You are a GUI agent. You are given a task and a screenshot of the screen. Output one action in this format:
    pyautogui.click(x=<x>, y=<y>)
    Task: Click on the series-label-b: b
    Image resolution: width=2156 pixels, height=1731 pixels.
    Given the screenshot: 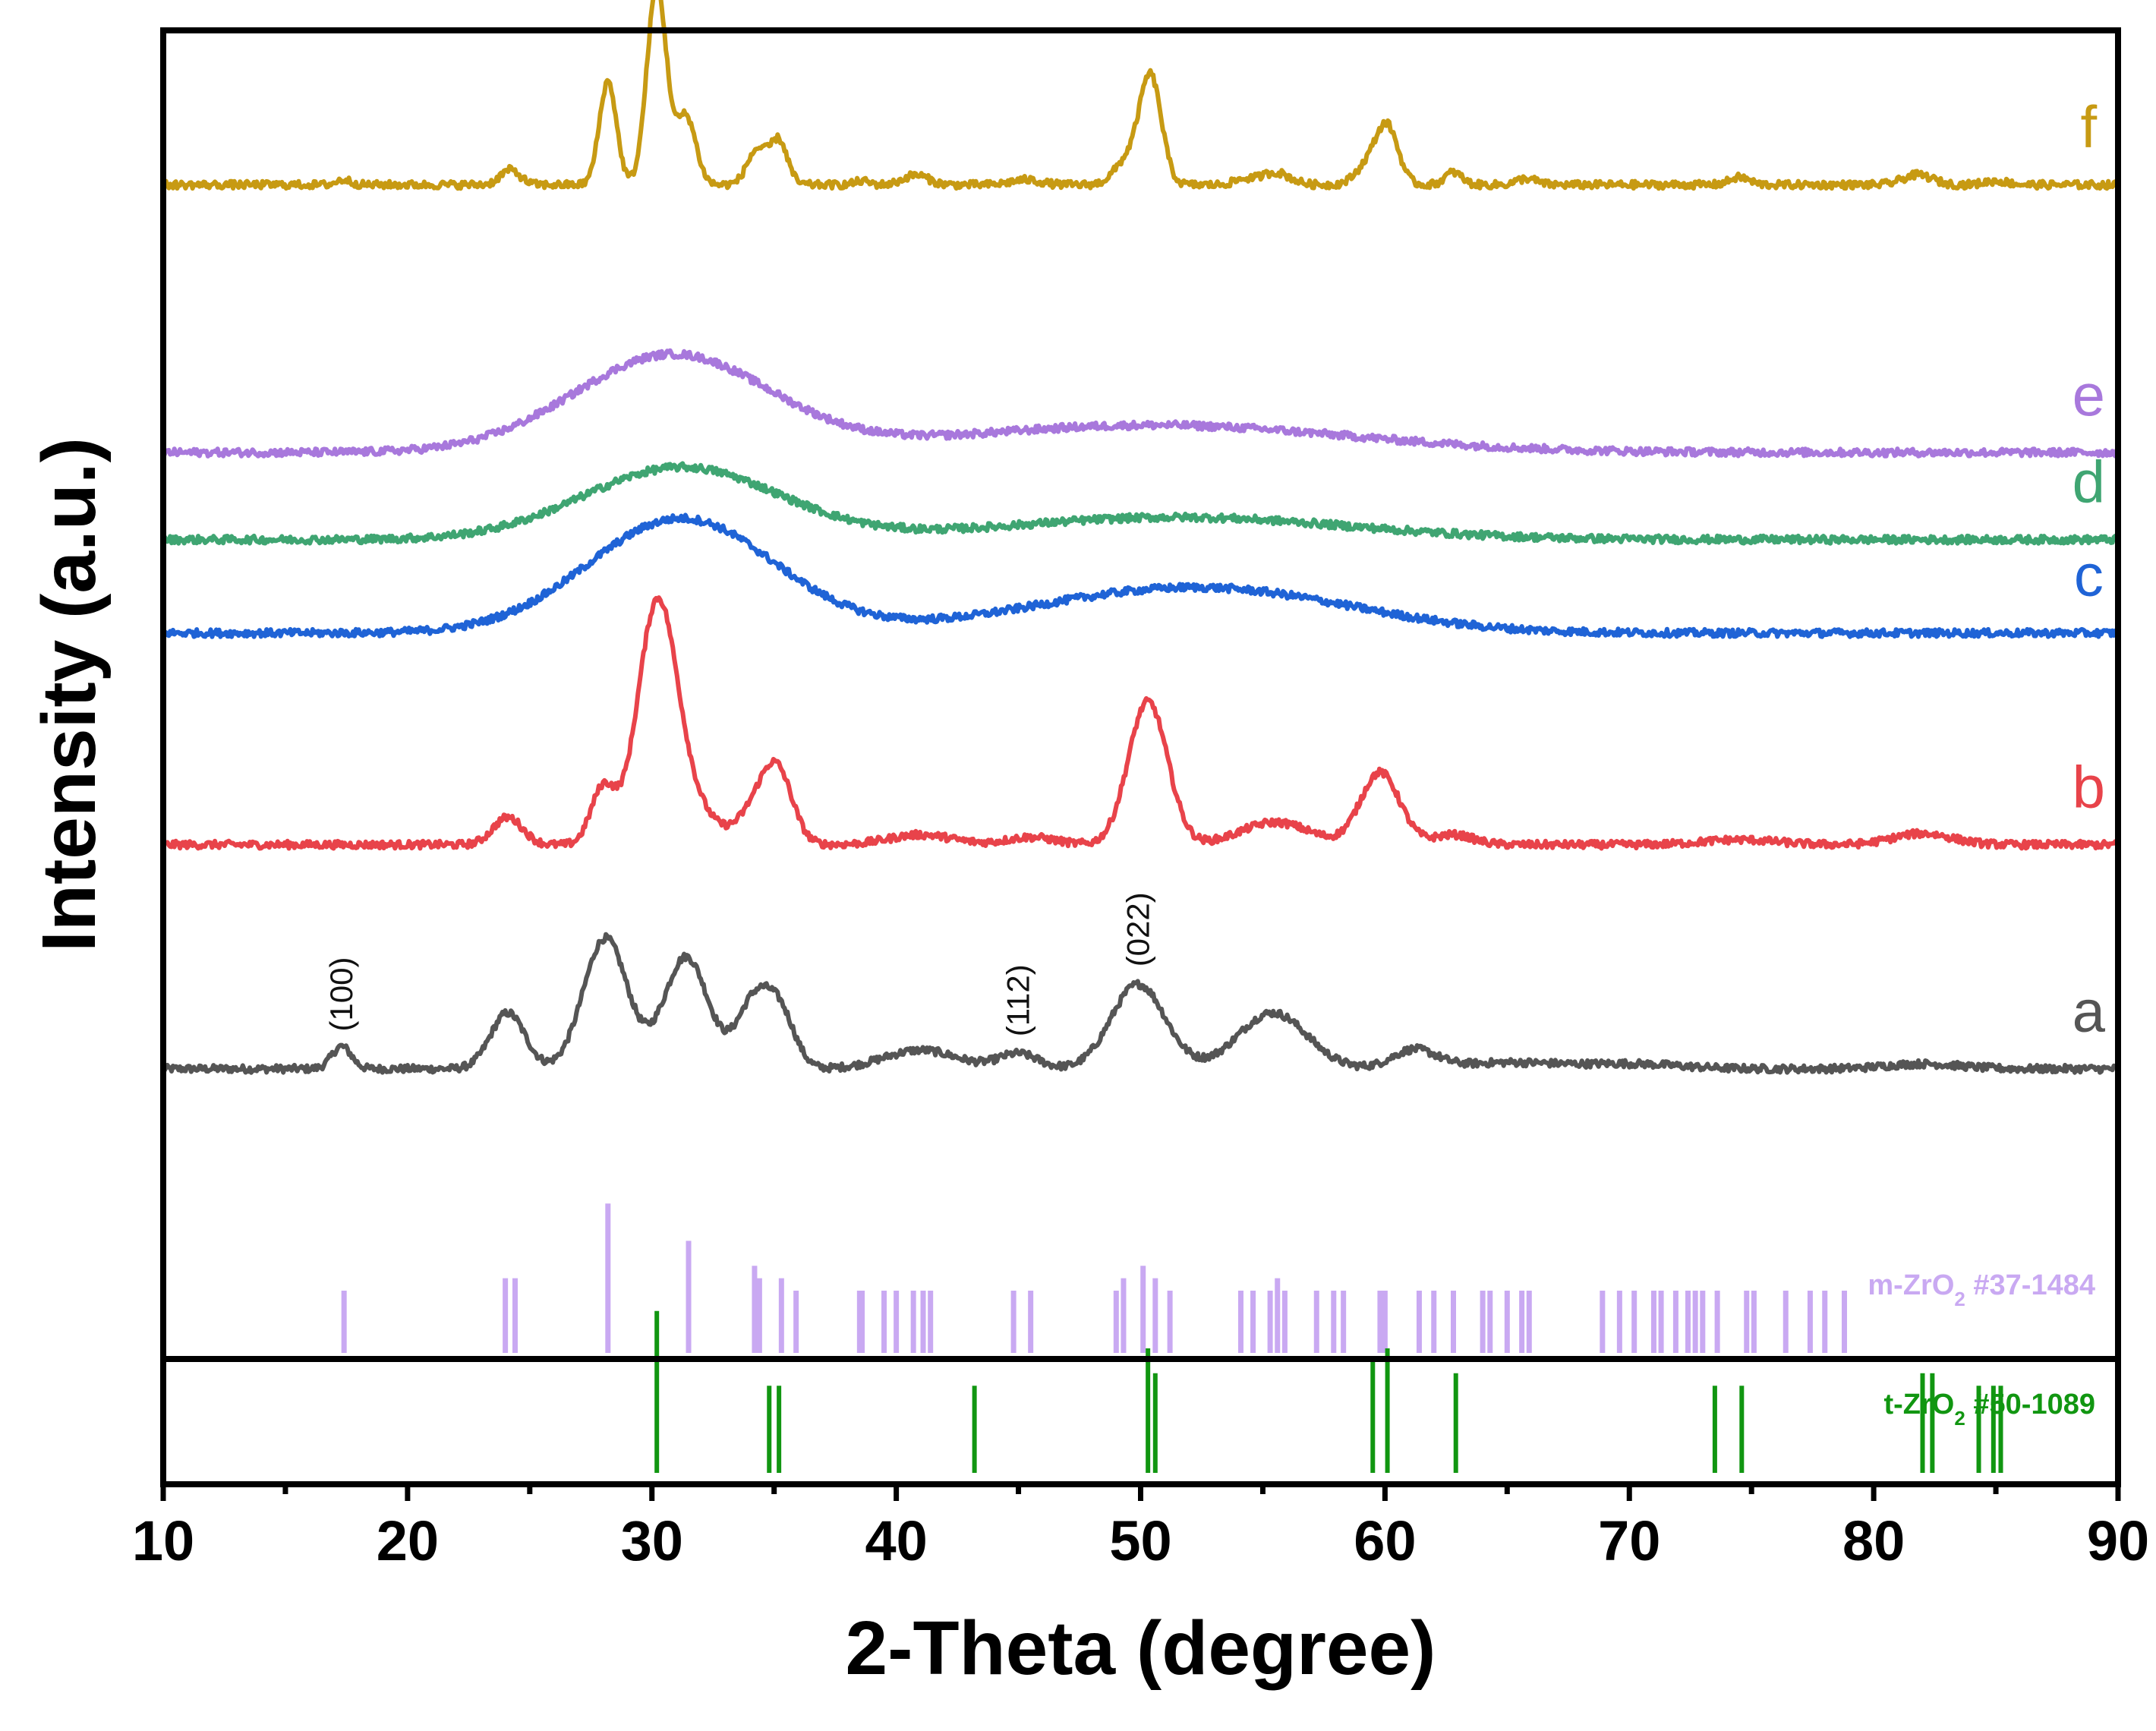 What is the action you would take?
    pyautogui.click(x=2088, y=786)
    